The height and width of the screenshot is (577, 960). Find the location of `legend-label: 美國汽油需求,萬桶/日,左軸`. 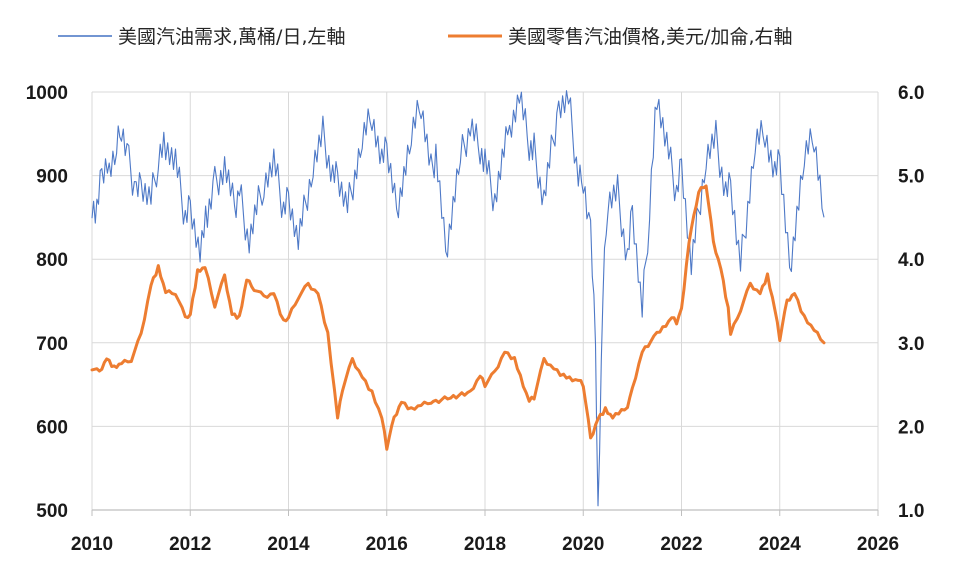

legend-label: 美國汽油需求,萬桶/日,左軸 is located at coordinates (231, 37).